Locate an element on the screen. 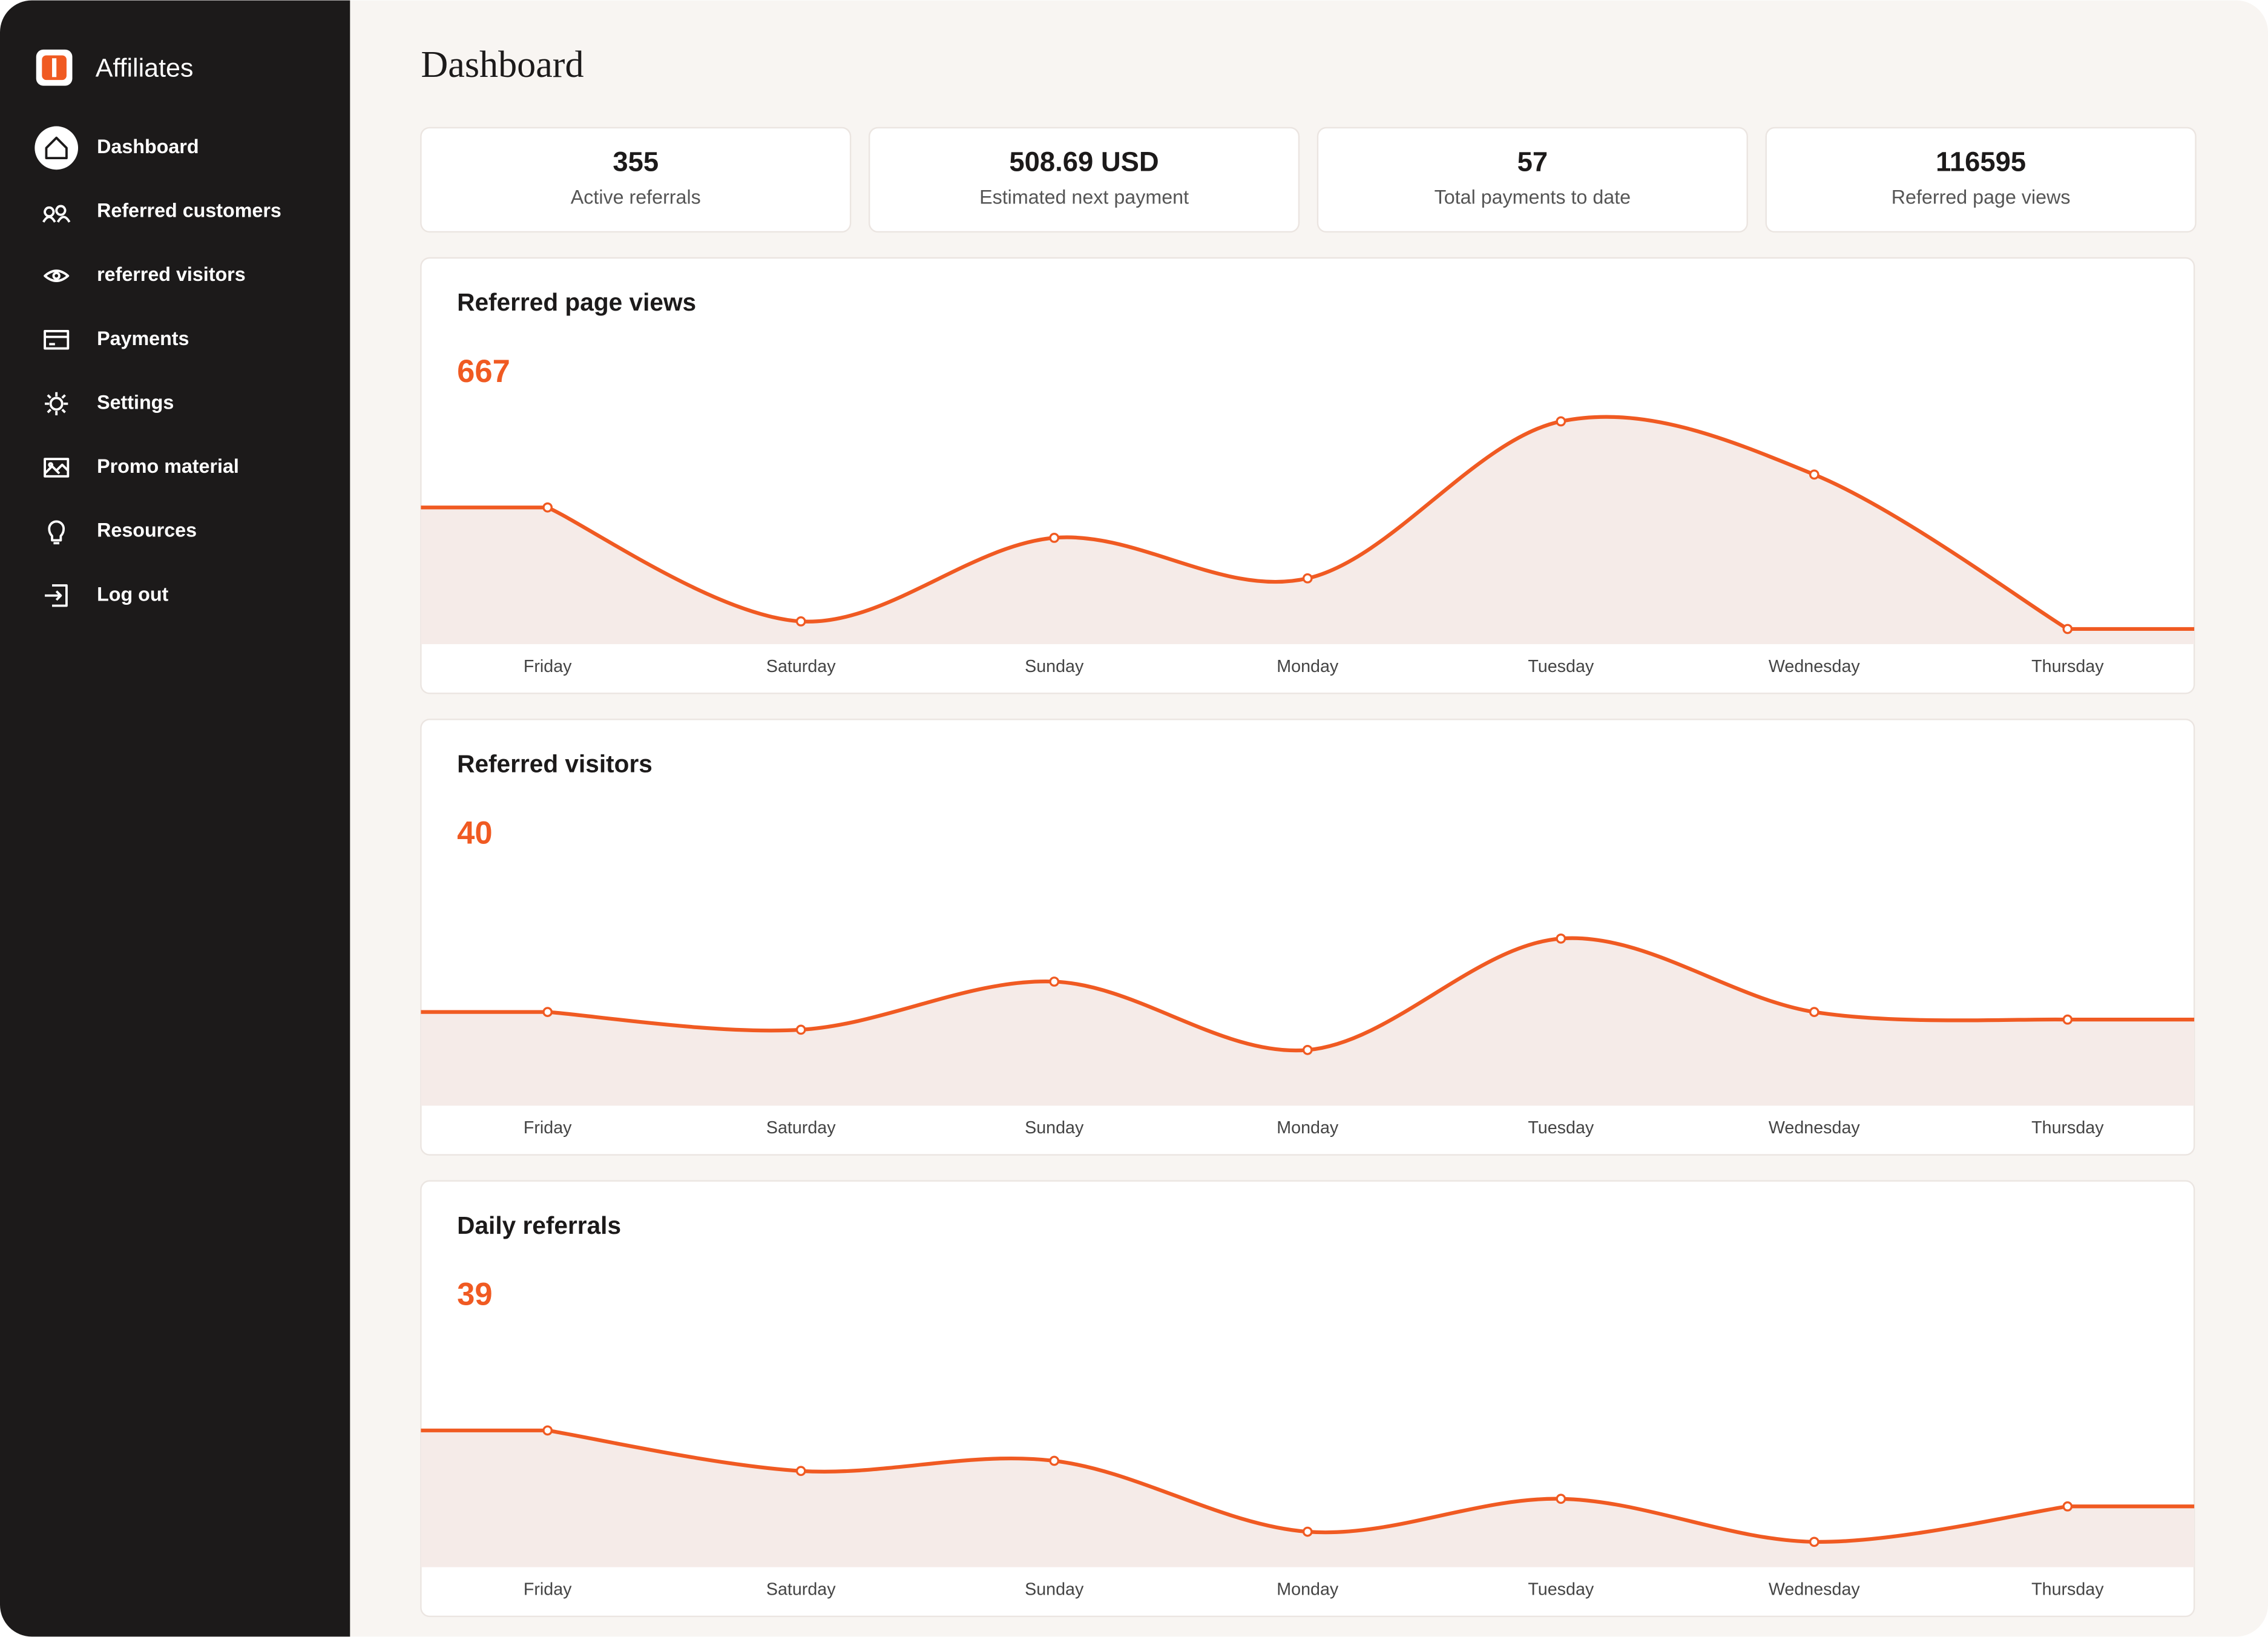 The image size is (2268, 1637). stat-value: 508.69 USD is located at coordinates (1084, 162).